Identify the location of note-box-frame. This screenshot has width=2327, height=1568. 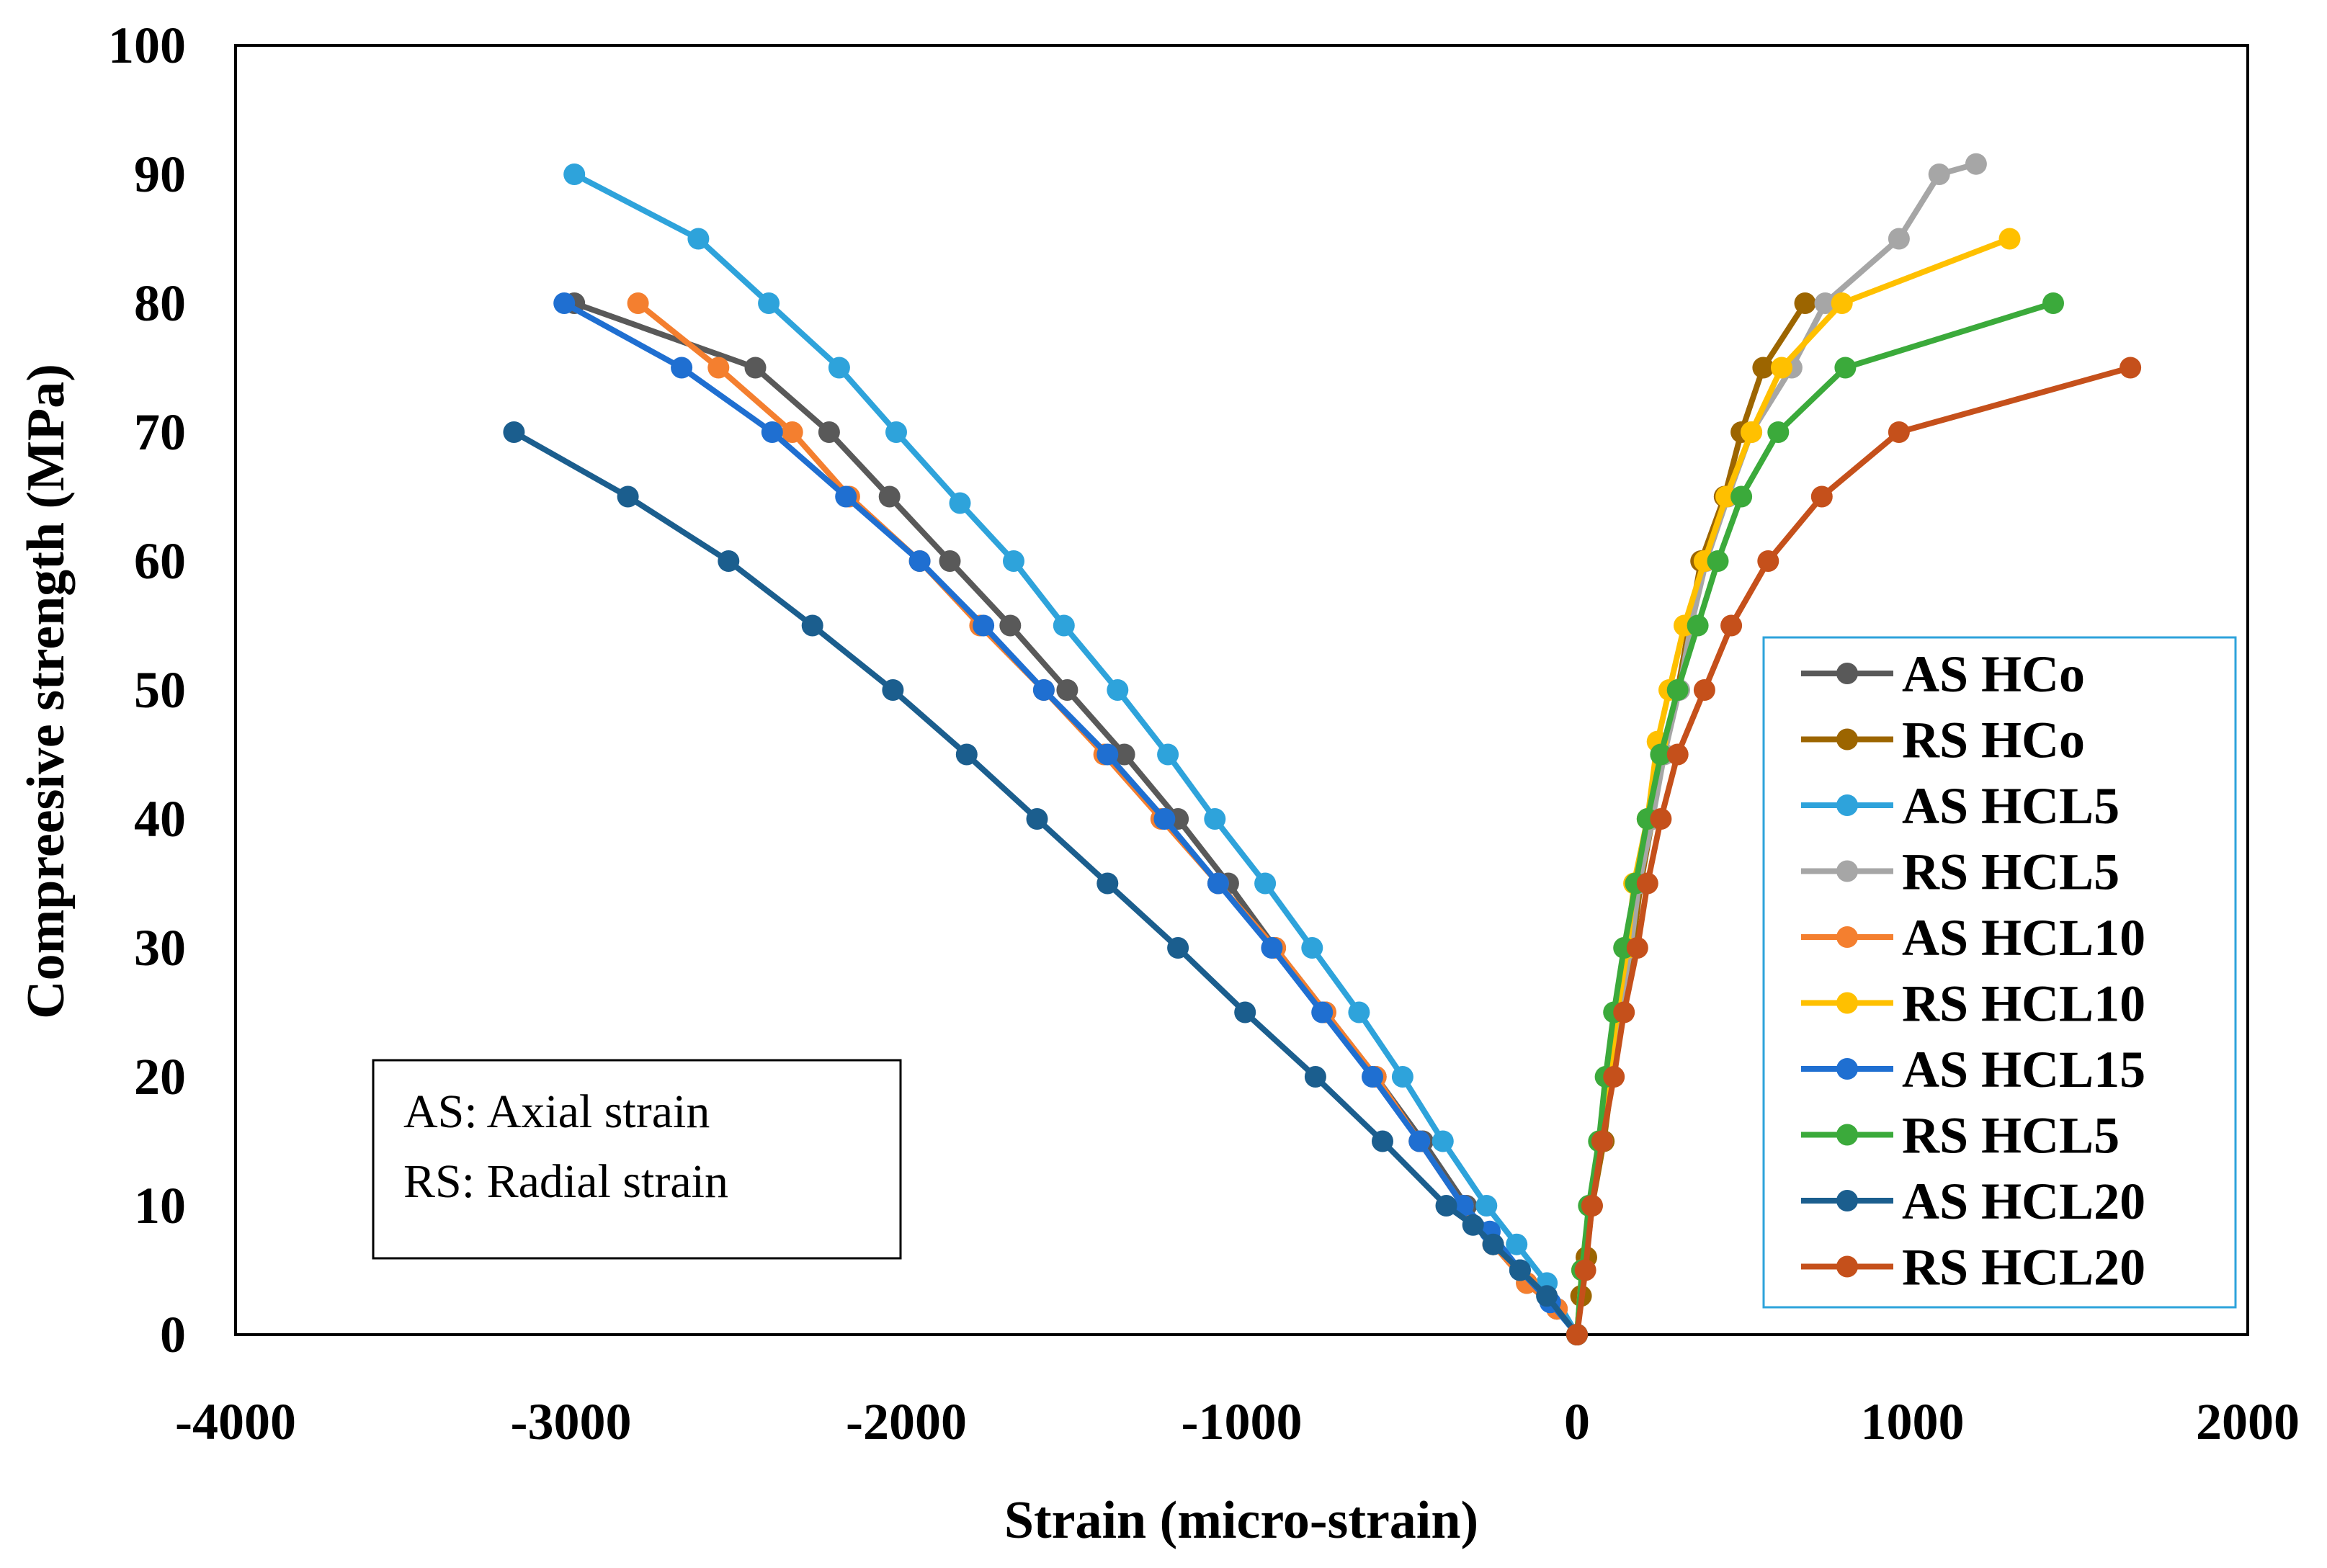
(637, 1159).